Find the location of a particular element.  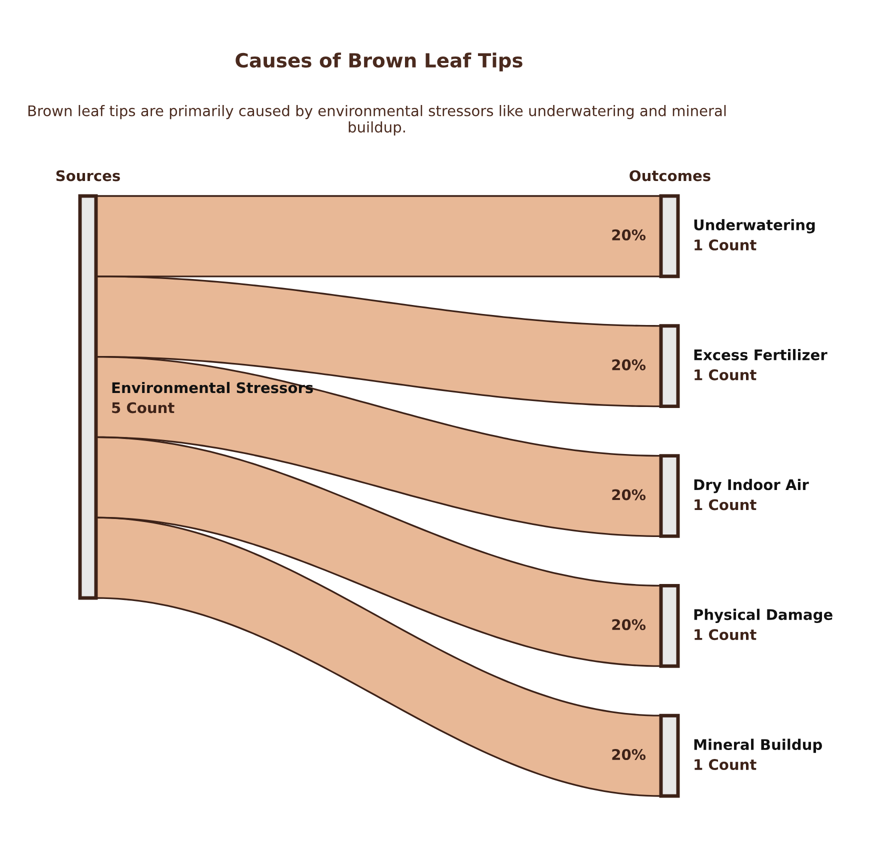

category-label: Mineral Buildup is located at coordinates (758, 745).